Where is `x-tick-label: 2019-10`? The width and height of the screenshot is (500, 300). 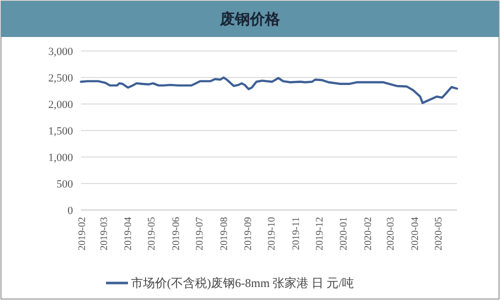
x-tick-label: 2019-10 is located at coordinates (272, 233).